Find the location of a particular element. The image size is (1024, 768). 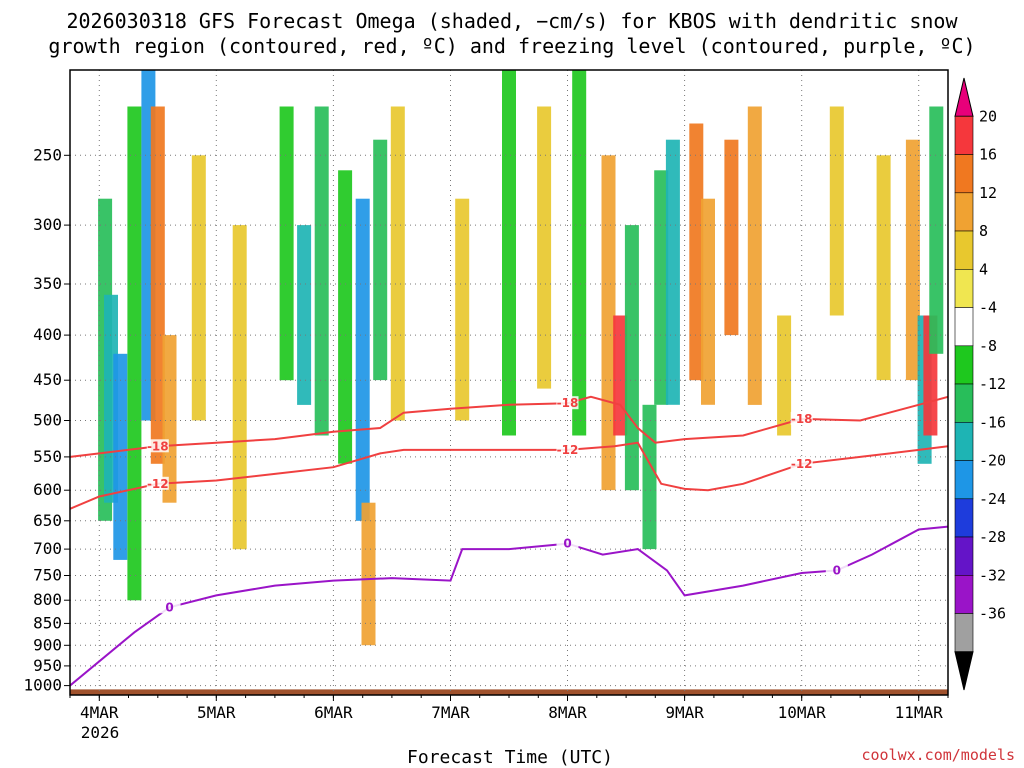

x-tick-label: 5MAR is located at coordinates (216, 712).